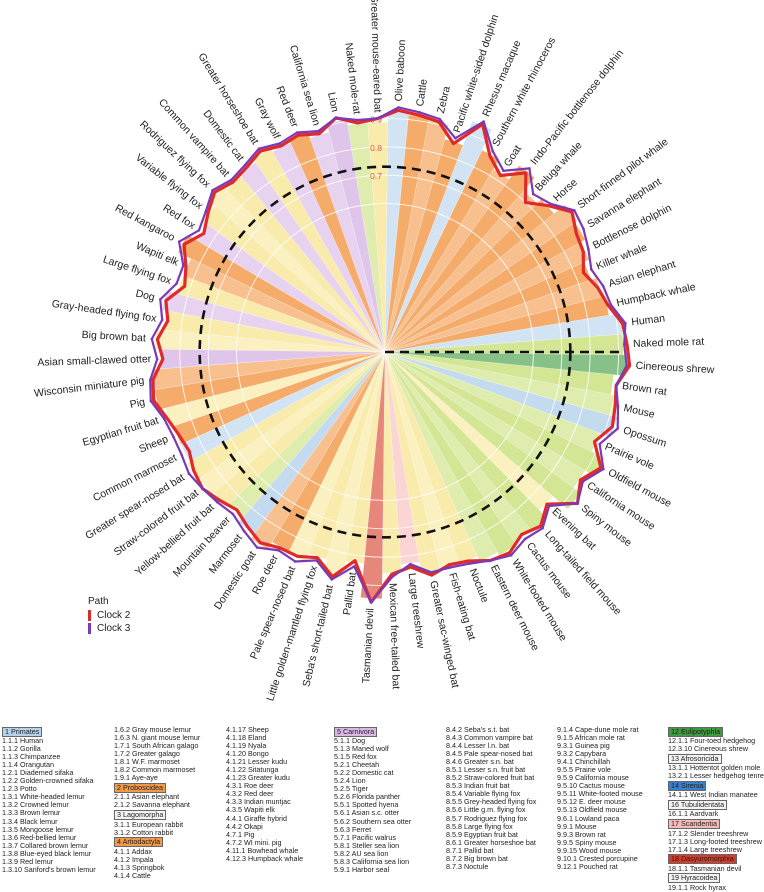 This screenshot has height=892, width=764. What do you see at coordinates (252, 770) in the screenshot?
I see `index-entry: 4.1.22 Sitatunga` at bounding box center [252, 770].